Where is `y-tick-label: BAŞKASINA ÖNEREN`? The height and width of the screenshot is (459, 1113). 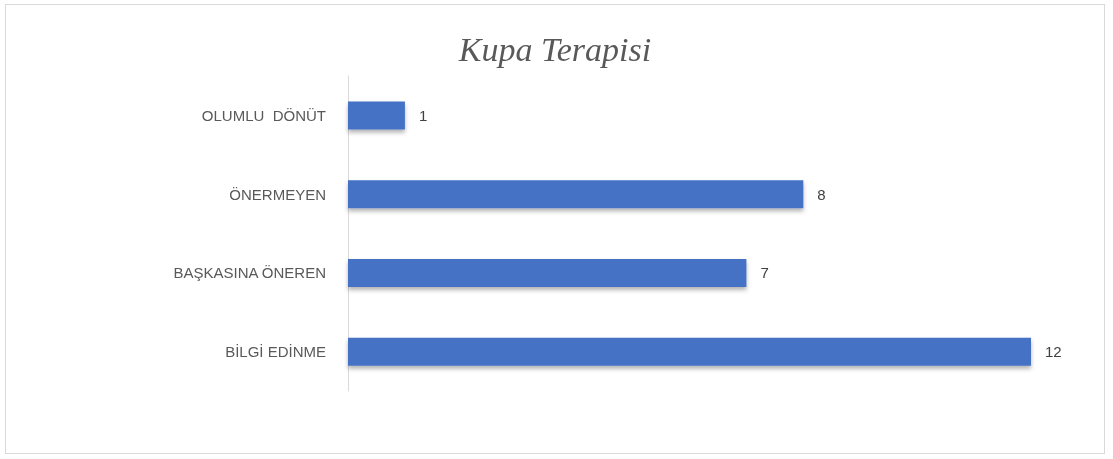 y-tick-label: BAŞKASINA ÖNEREN is located at coordinates (249, 273).